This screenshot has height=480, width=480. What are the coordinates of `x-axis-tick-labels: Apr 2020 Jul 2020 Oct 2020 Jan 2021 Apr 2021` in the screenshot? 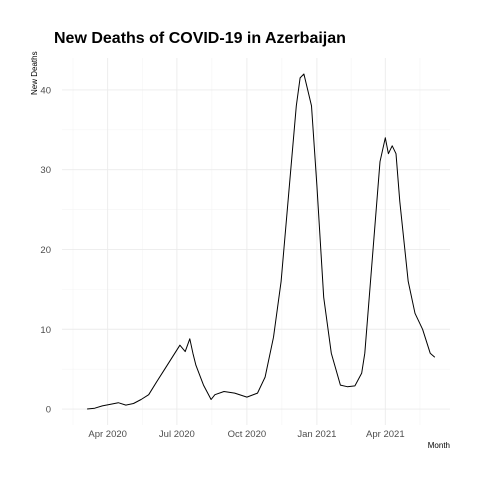 It's located at (246, 434).